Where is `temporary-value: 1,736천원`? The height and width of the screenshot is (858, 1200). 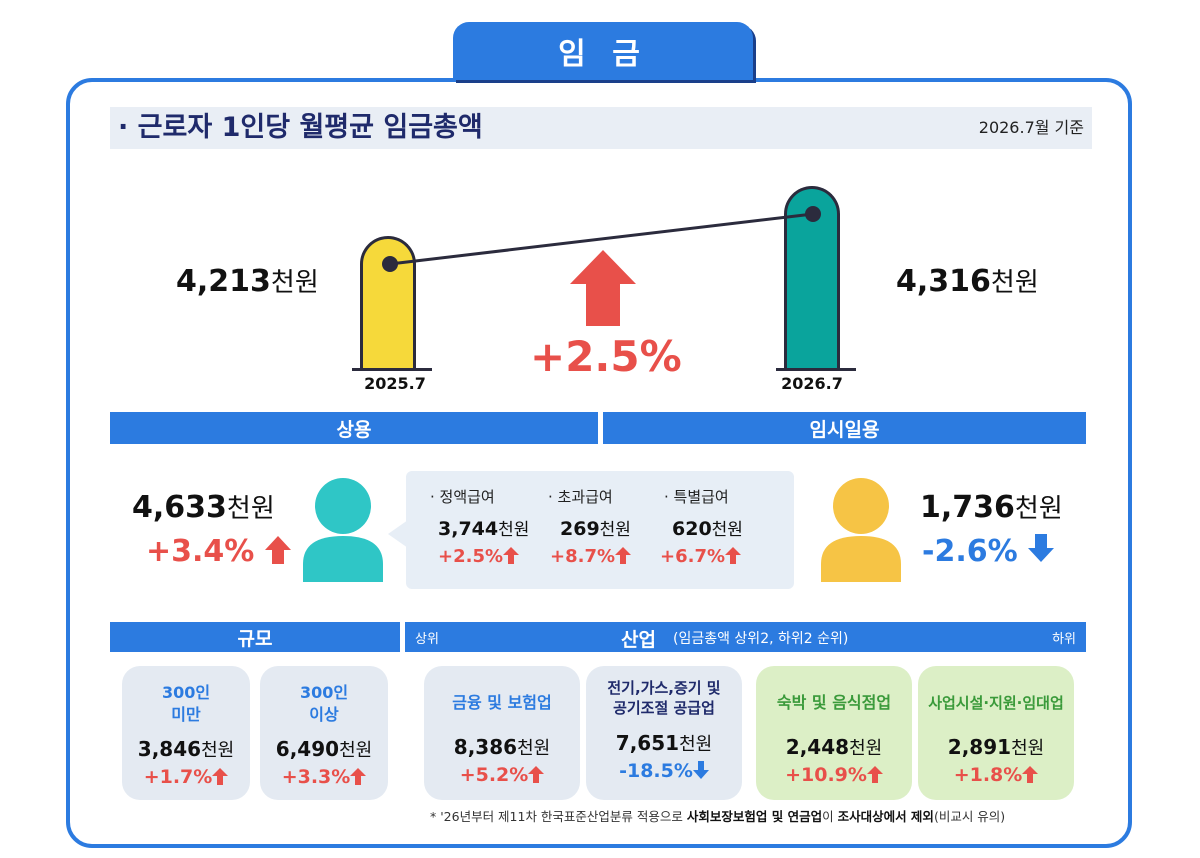 temporary-value: 1,736천원 is located at coordinates (991, 506).